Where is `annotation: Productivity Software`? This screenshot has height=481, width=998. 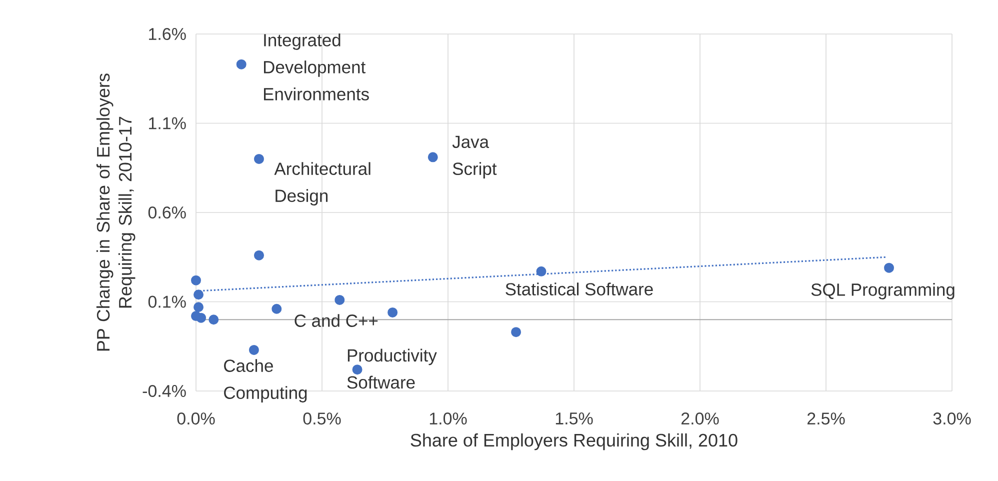
annotation: Productivity Software is located at coordinates (392, 368).